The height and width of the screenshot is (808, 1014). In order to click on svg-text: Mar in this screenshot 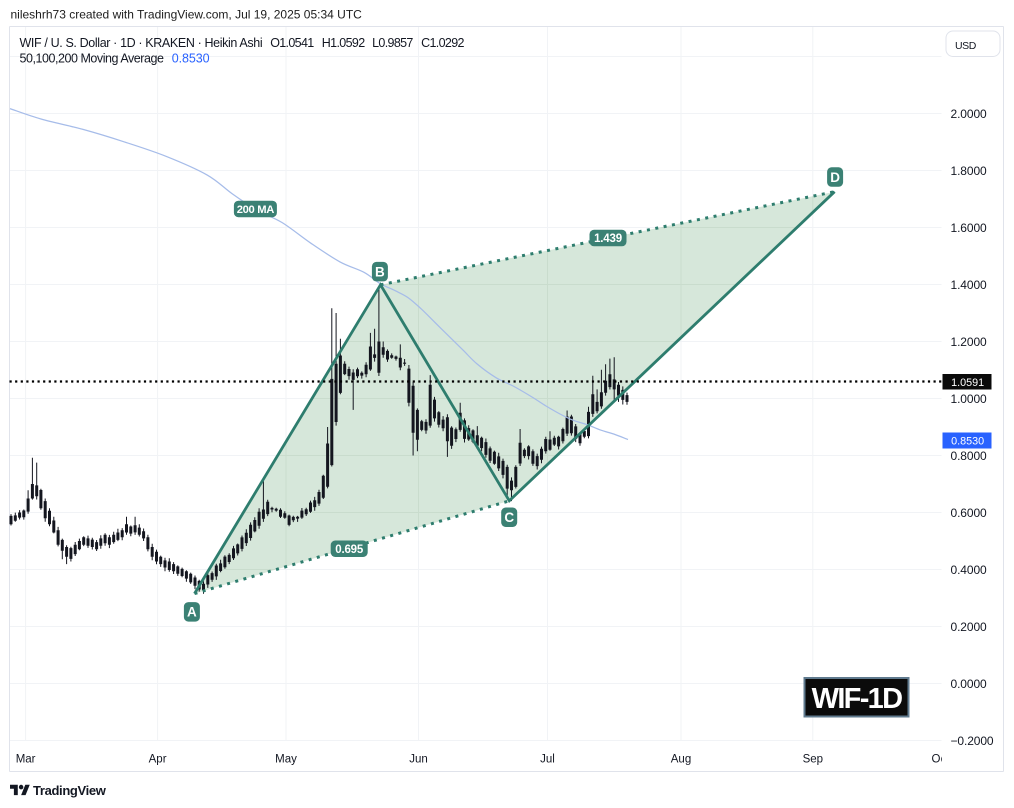, I will do `click(26, 760)`.